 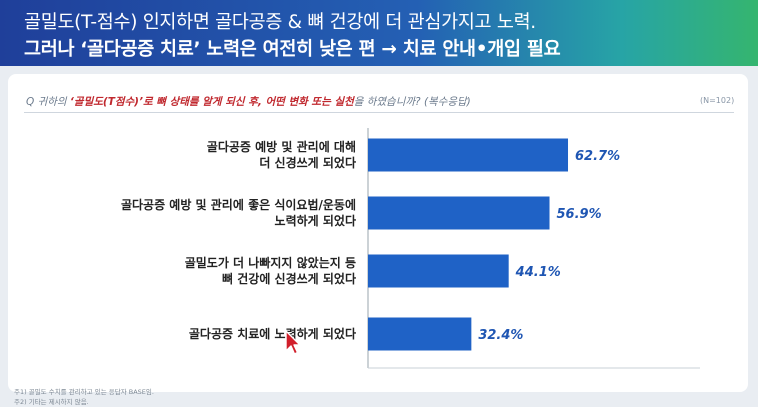 What do you see at coordinates (211, 102) in the screenshot?
I see `question-emphasis: ‘골밀도(T점수)’로 뼈 상태를 알게 되신 후, 어떤 변화 또는 실천` at bounding box center [211, 102].